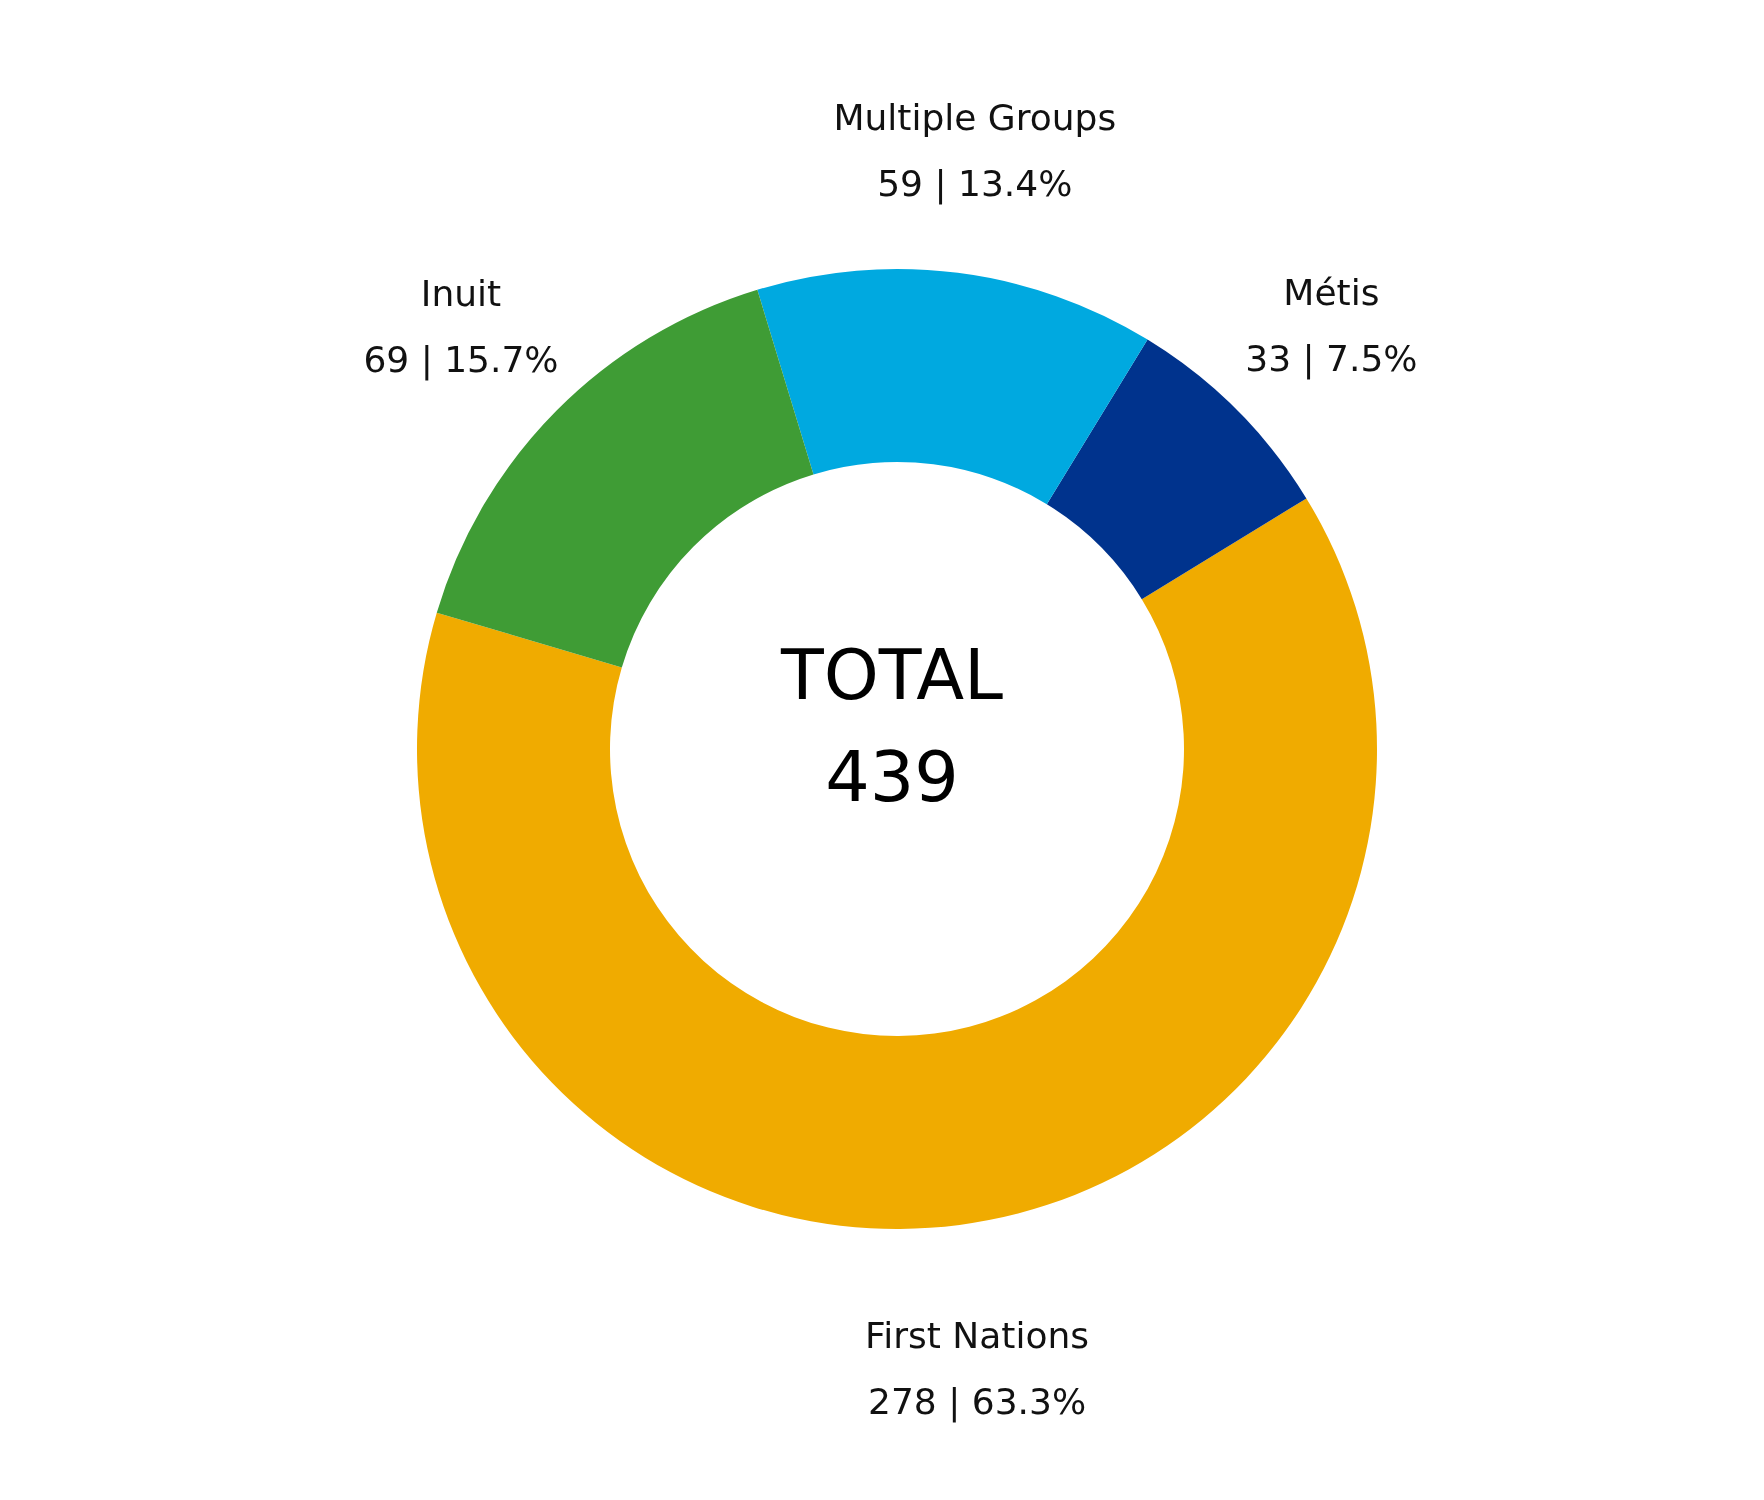  What do you see at coordinates (977, 1402) in the screenshot?
I see `data-label: 278 | 63.3%` at bounding box center [977, 1402].